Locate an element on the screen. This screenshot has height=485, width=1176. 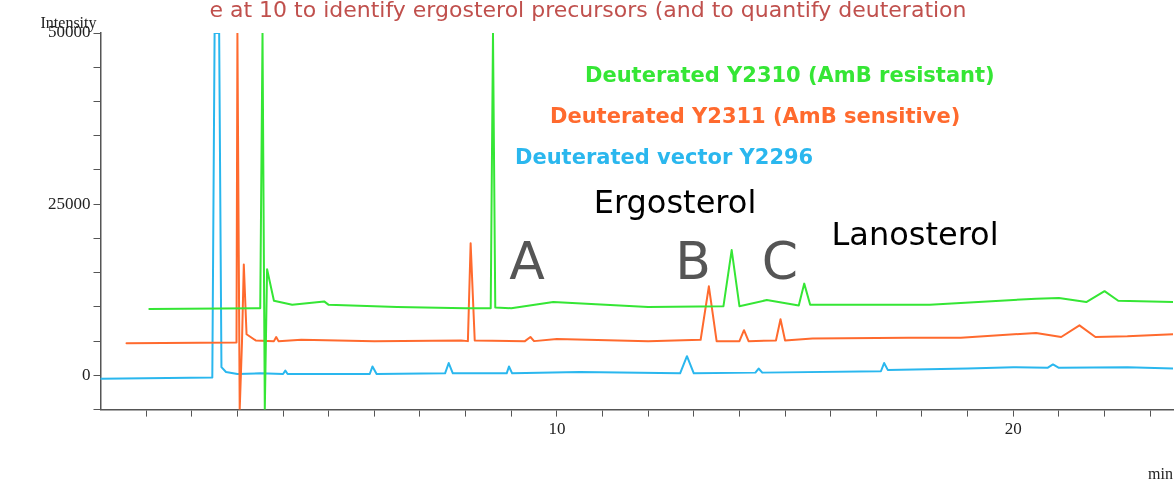
text: Deuterated Y2310 (AmB resistant) is located at coordinates (790, 75).